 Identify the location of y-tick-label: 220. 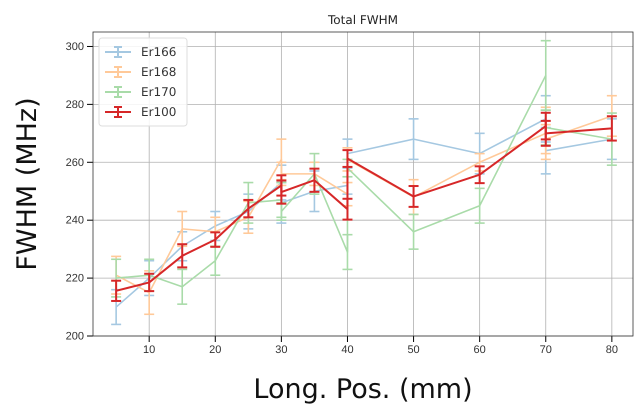
(75, 278).